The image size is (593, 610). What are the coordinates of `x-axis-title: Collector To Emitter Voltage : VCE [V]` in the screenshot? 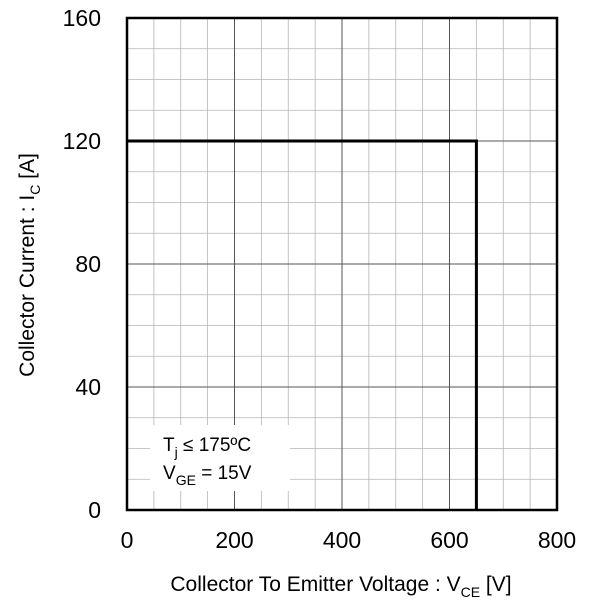 It's located at (340, 586).